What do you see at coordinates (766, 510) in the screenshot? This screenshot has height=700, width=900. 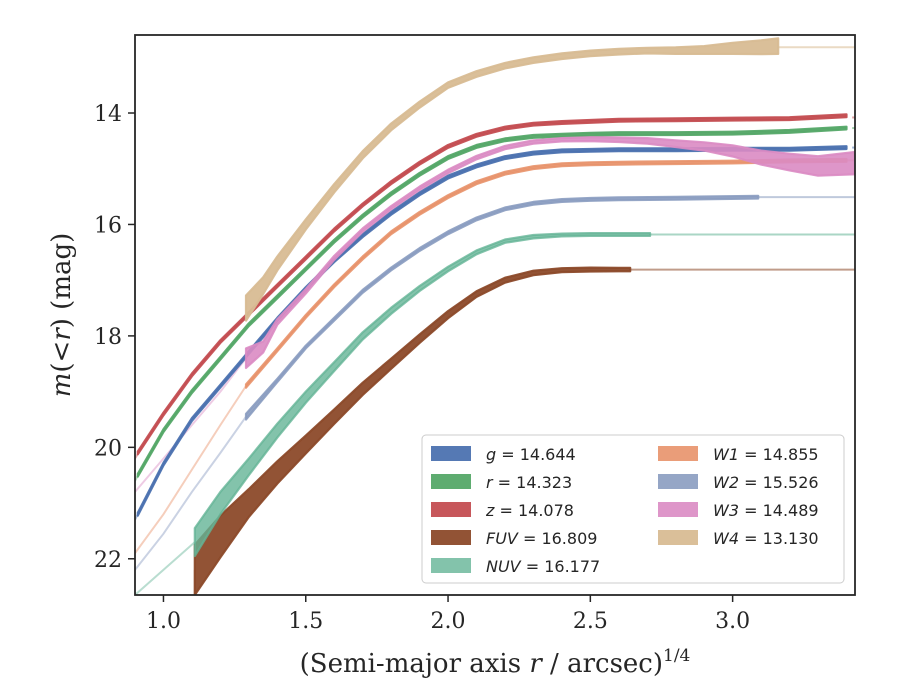 I see `legend-label: W3 = 14.489` at bounding box center [766, 510].